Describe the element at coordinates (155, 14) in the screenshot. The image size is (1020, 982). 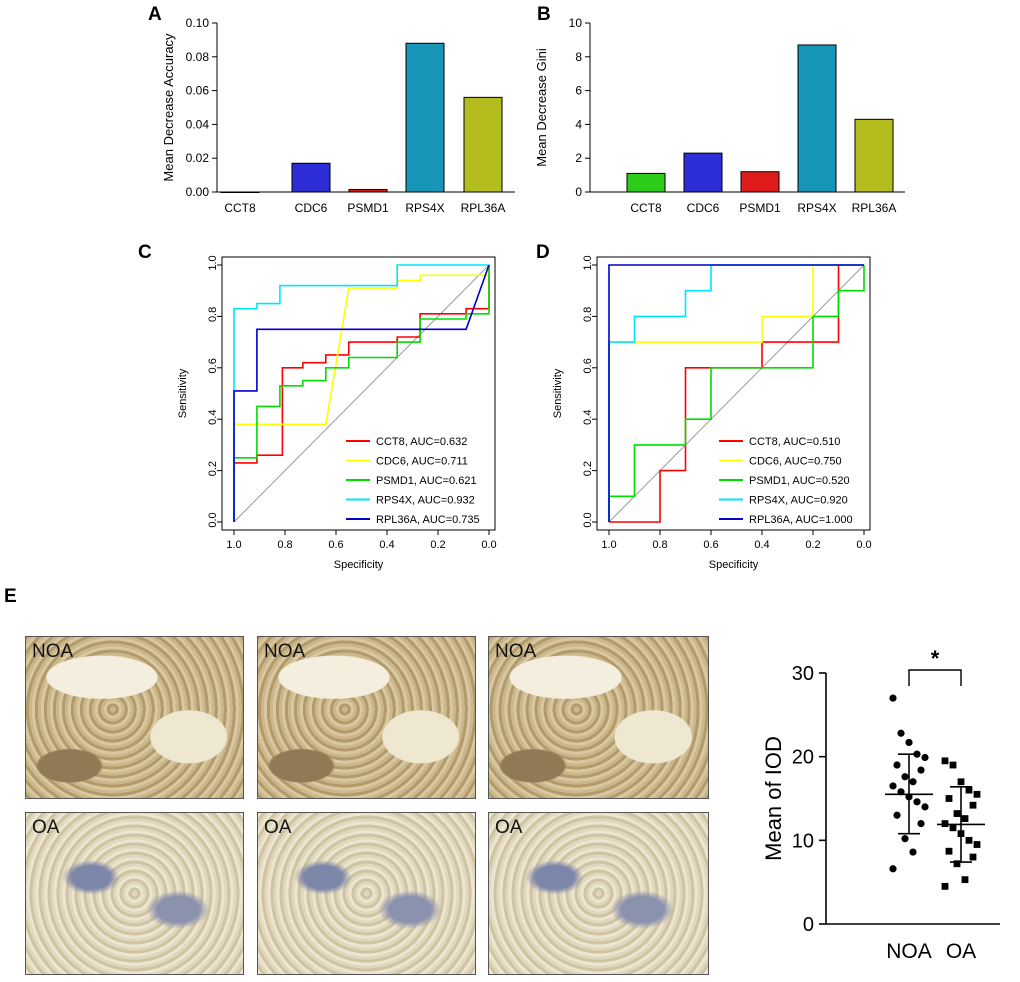
I see `panel-label-a: A` at that location.